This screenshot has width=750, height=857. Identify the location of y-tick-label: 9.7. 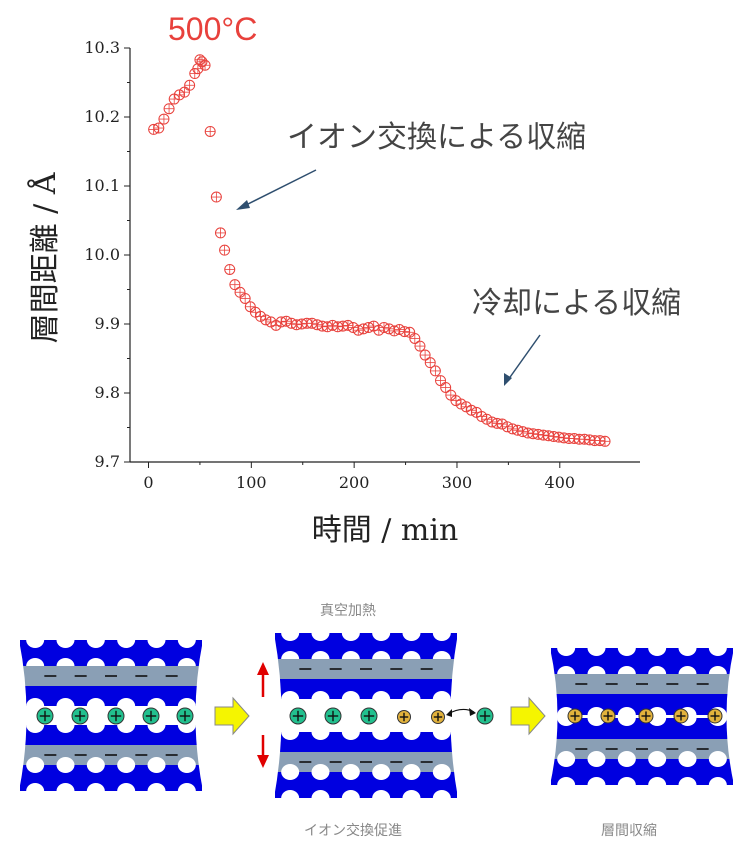
(107, 461).